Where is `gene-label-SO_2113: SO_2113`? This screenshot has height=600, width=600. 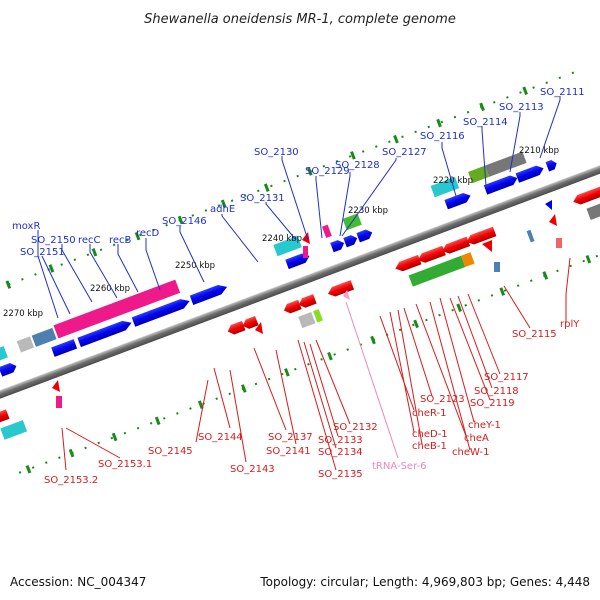 gene-label-SO_2113: SO_2113 is located at coordinates (521, 107).